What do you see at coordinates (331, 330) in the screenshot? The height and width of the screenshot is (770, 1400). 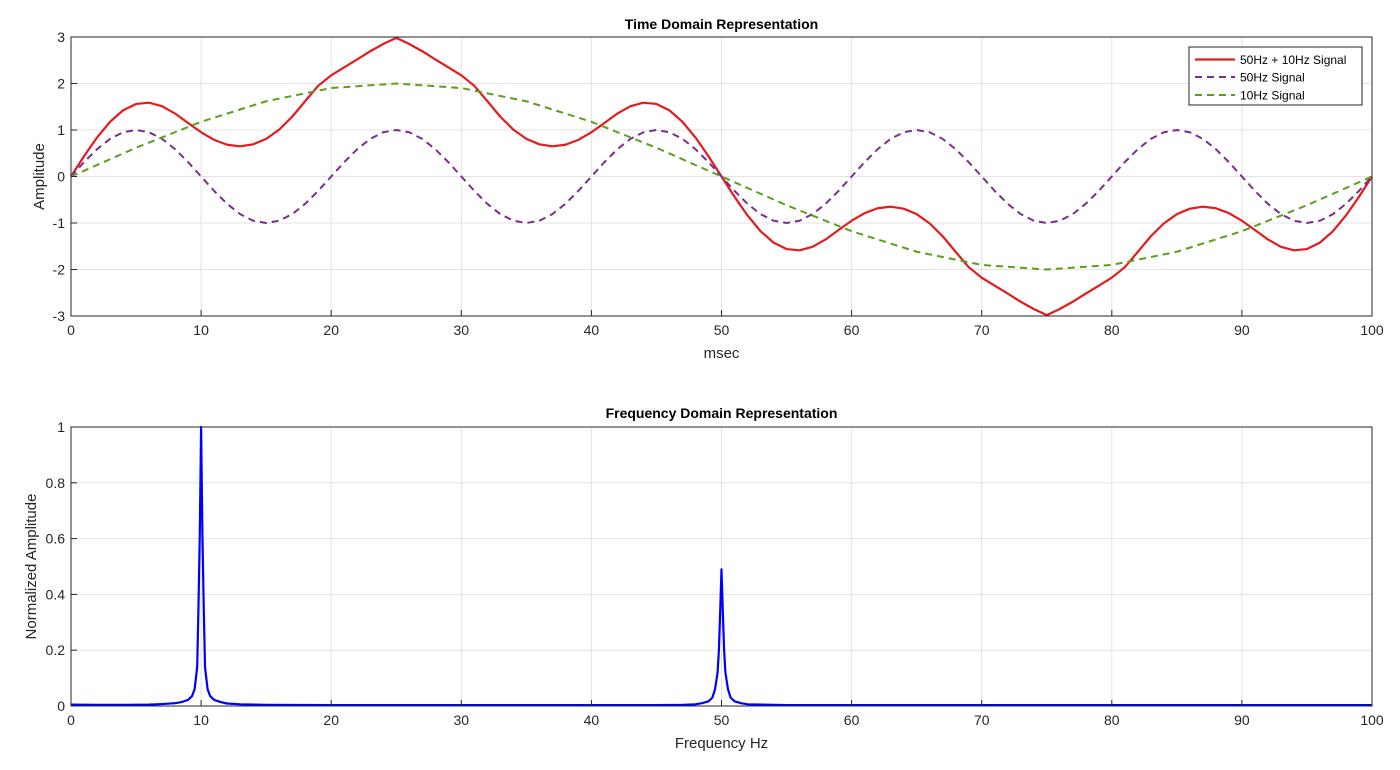 I see `time-domain-xtick-label: 20` at bounding box center [331, 330].